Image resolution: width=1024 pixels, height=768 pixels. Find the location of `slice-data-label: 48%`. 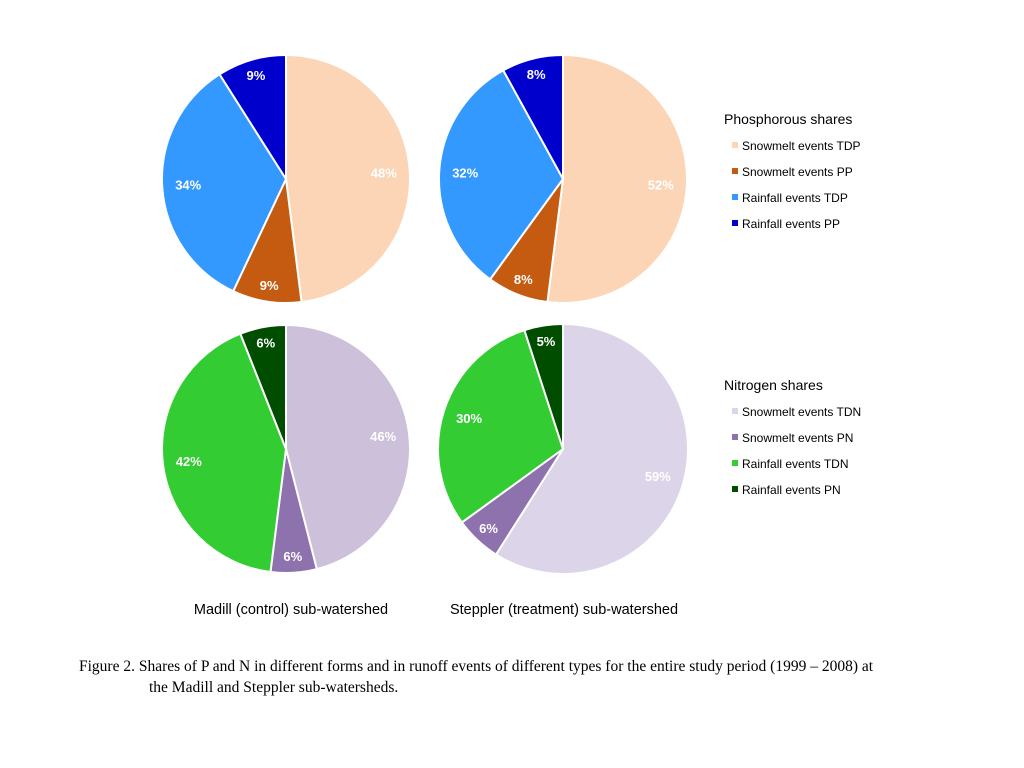

slice-data-label: 48% is located at coordinates (384, 172).